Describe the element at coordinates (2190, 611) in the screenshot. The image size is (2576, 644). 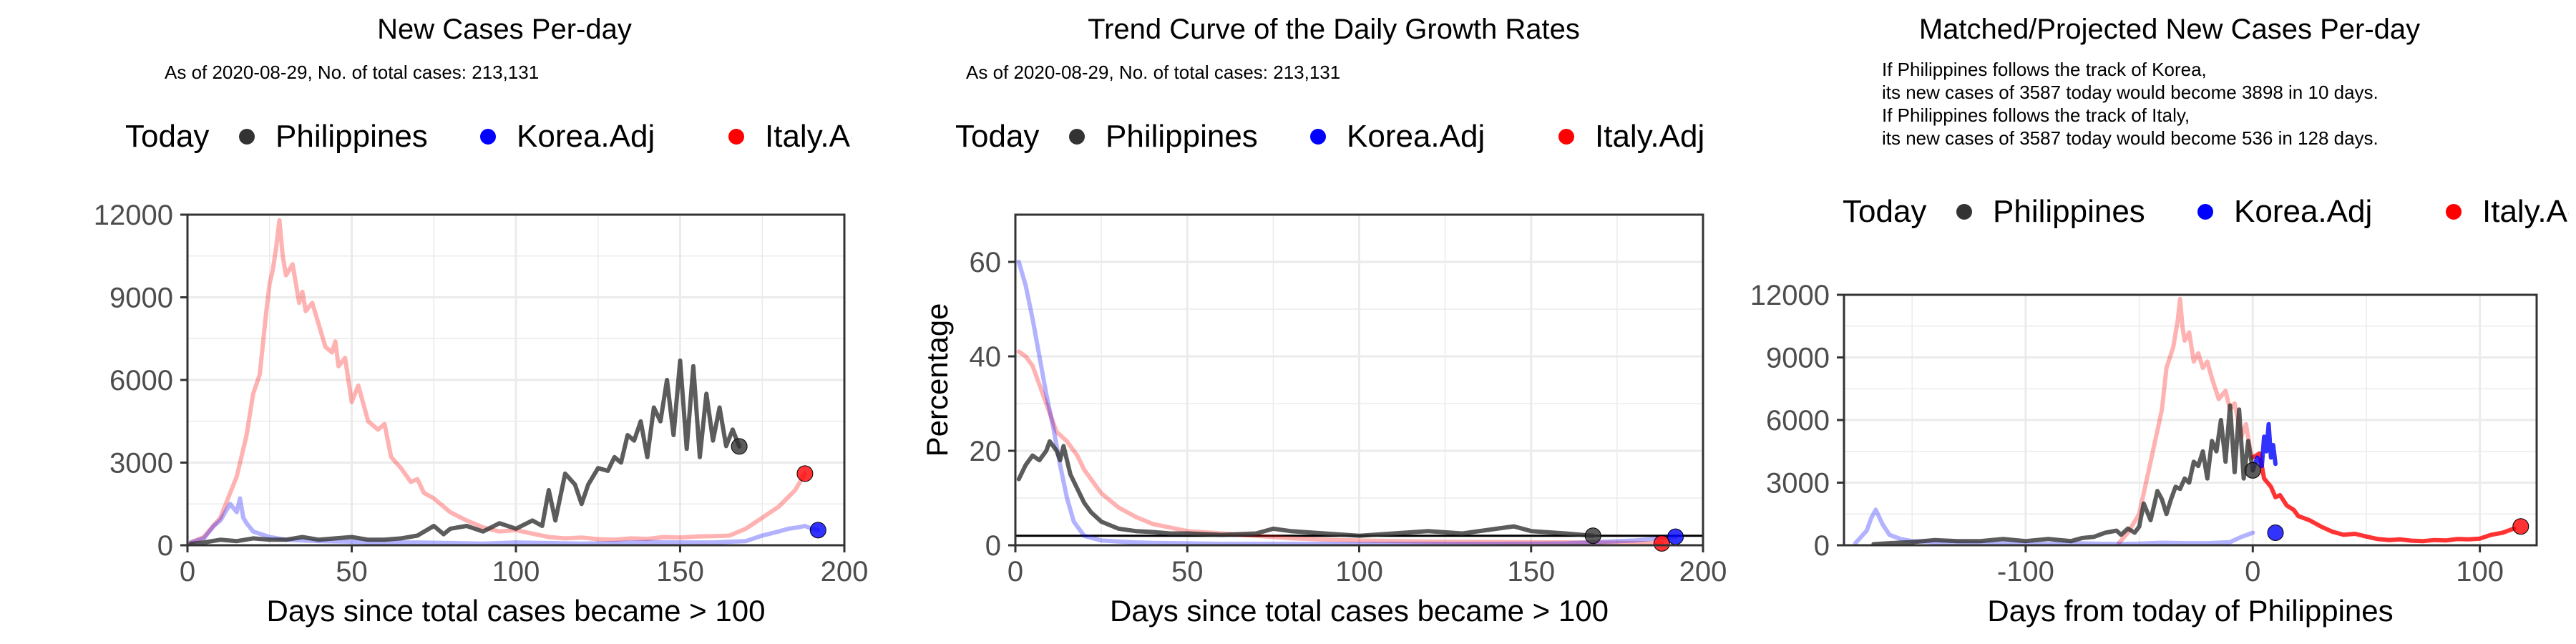
I see `x-axis-label: Days from today of Philippines` at that location.